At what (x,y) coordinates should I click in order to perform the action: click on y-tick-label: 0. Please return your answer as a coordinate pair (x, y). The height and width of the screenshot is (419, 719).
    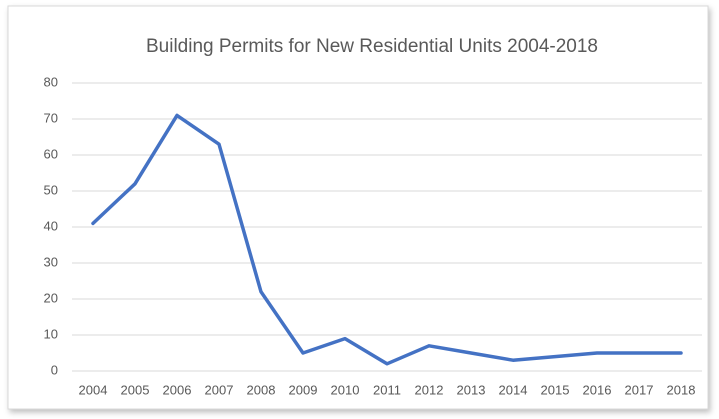
    Looking at the image, I should click on (54, 369).